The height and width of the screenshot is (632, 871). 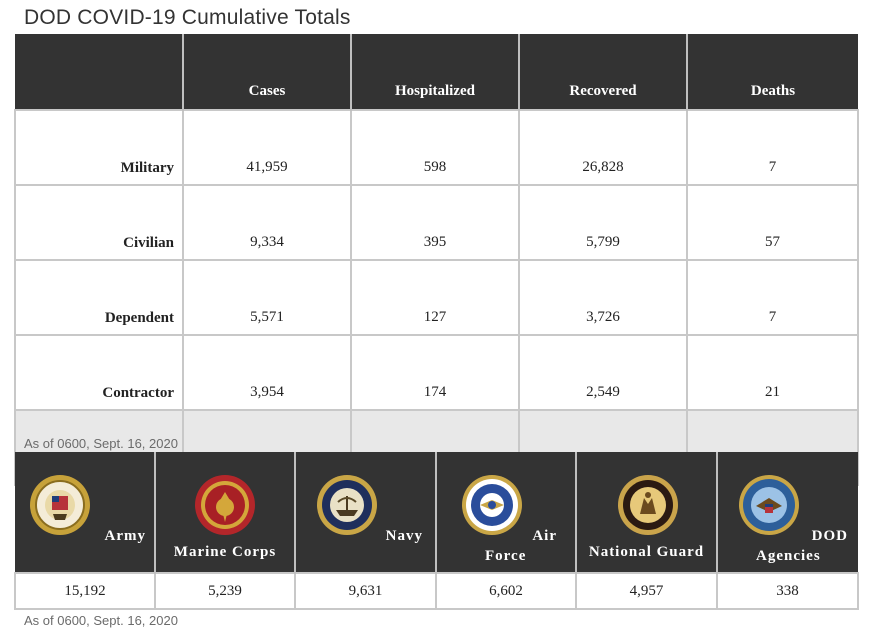 I want to click on header-hospitalized: Hospitalized, so click(x=434, y=72).